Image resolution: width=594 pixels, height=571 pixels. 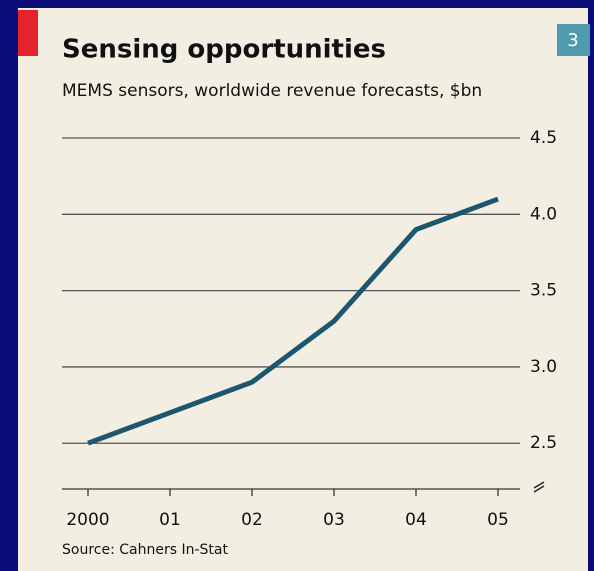 What do you see at coordinates (543, 214) in the screenshot?
I see `y-tick-label: 4.0` at bounding box center [543, 214].